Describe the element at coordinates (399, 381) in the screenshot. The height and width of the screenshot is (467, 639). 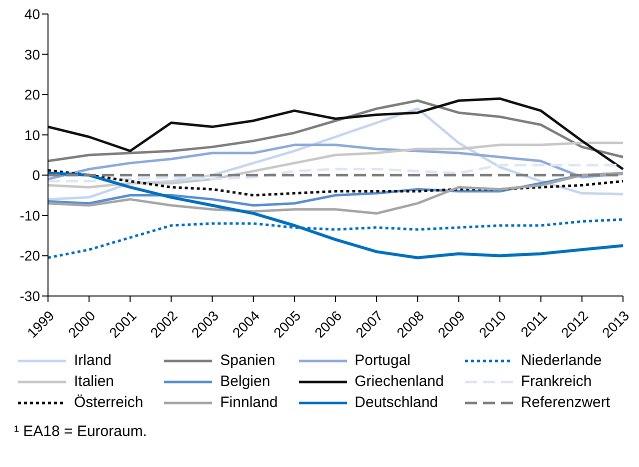
I see `legend-label: Griechenland` at that location.